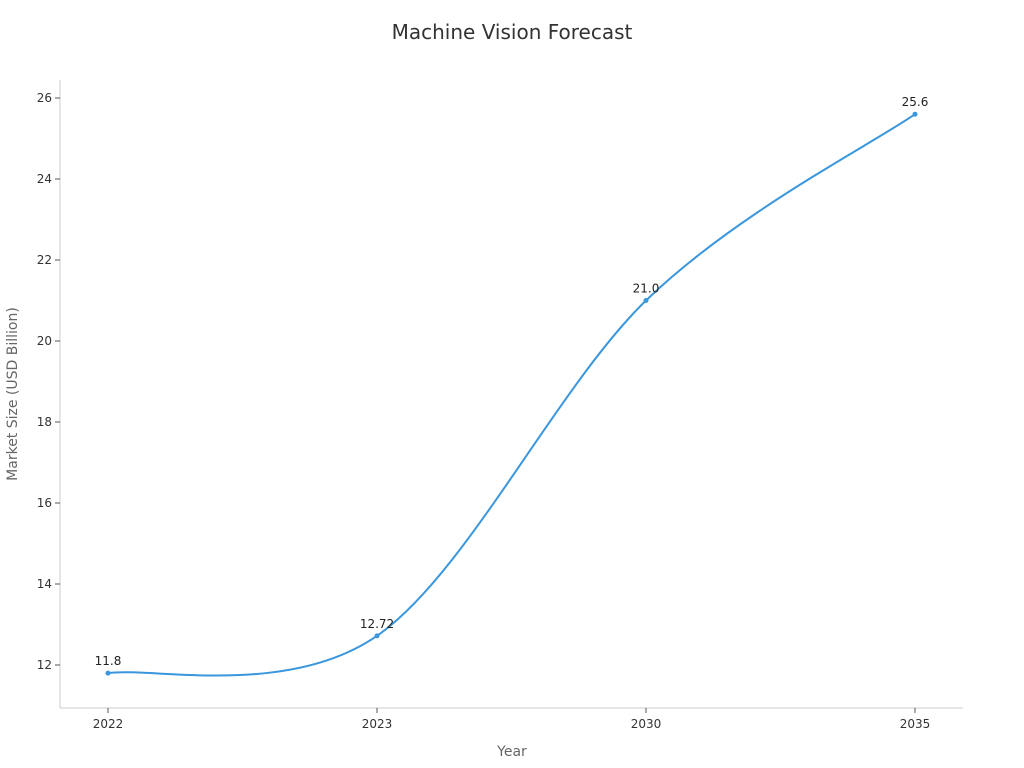 This screenshot has height=768, width=1024. I want to click on y-tick-label: 22, so click(44, 260).